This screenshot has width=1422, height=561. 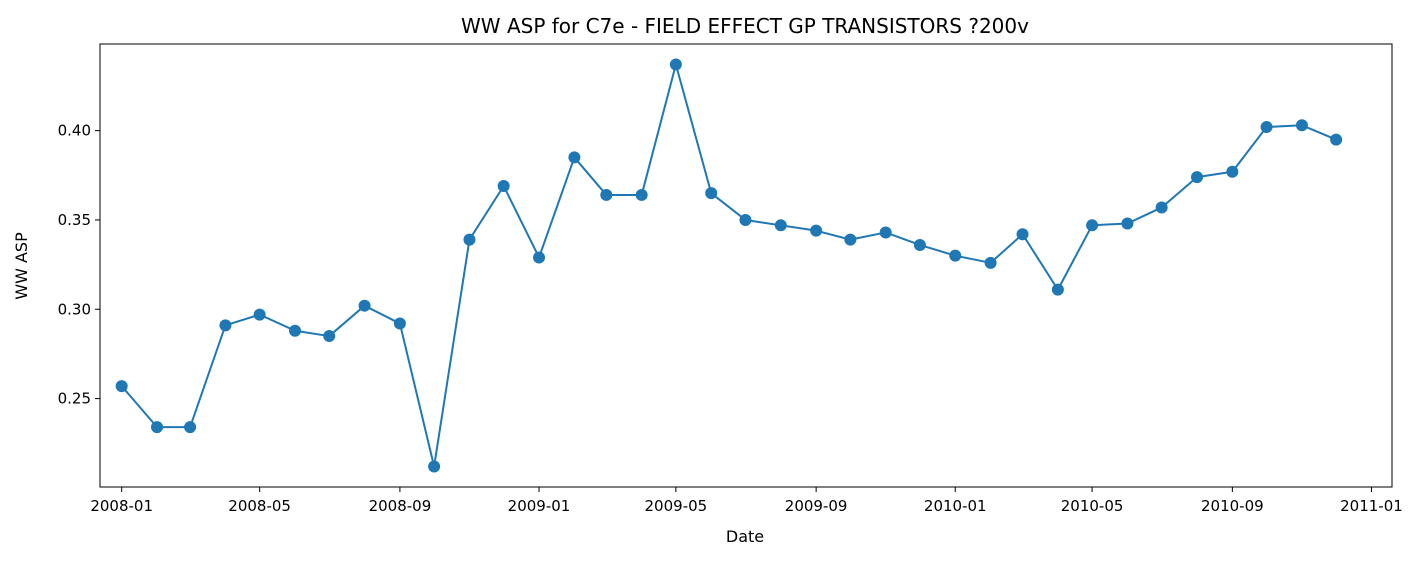 I want to click on x-tick-label: 2009-09, so click(x=816, y=506).